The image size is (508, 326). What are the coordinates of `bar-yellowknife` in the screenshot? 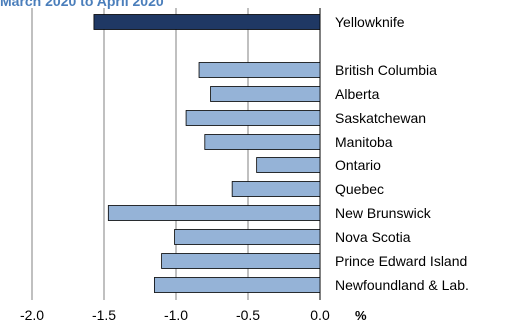 It's located at (207, 22).